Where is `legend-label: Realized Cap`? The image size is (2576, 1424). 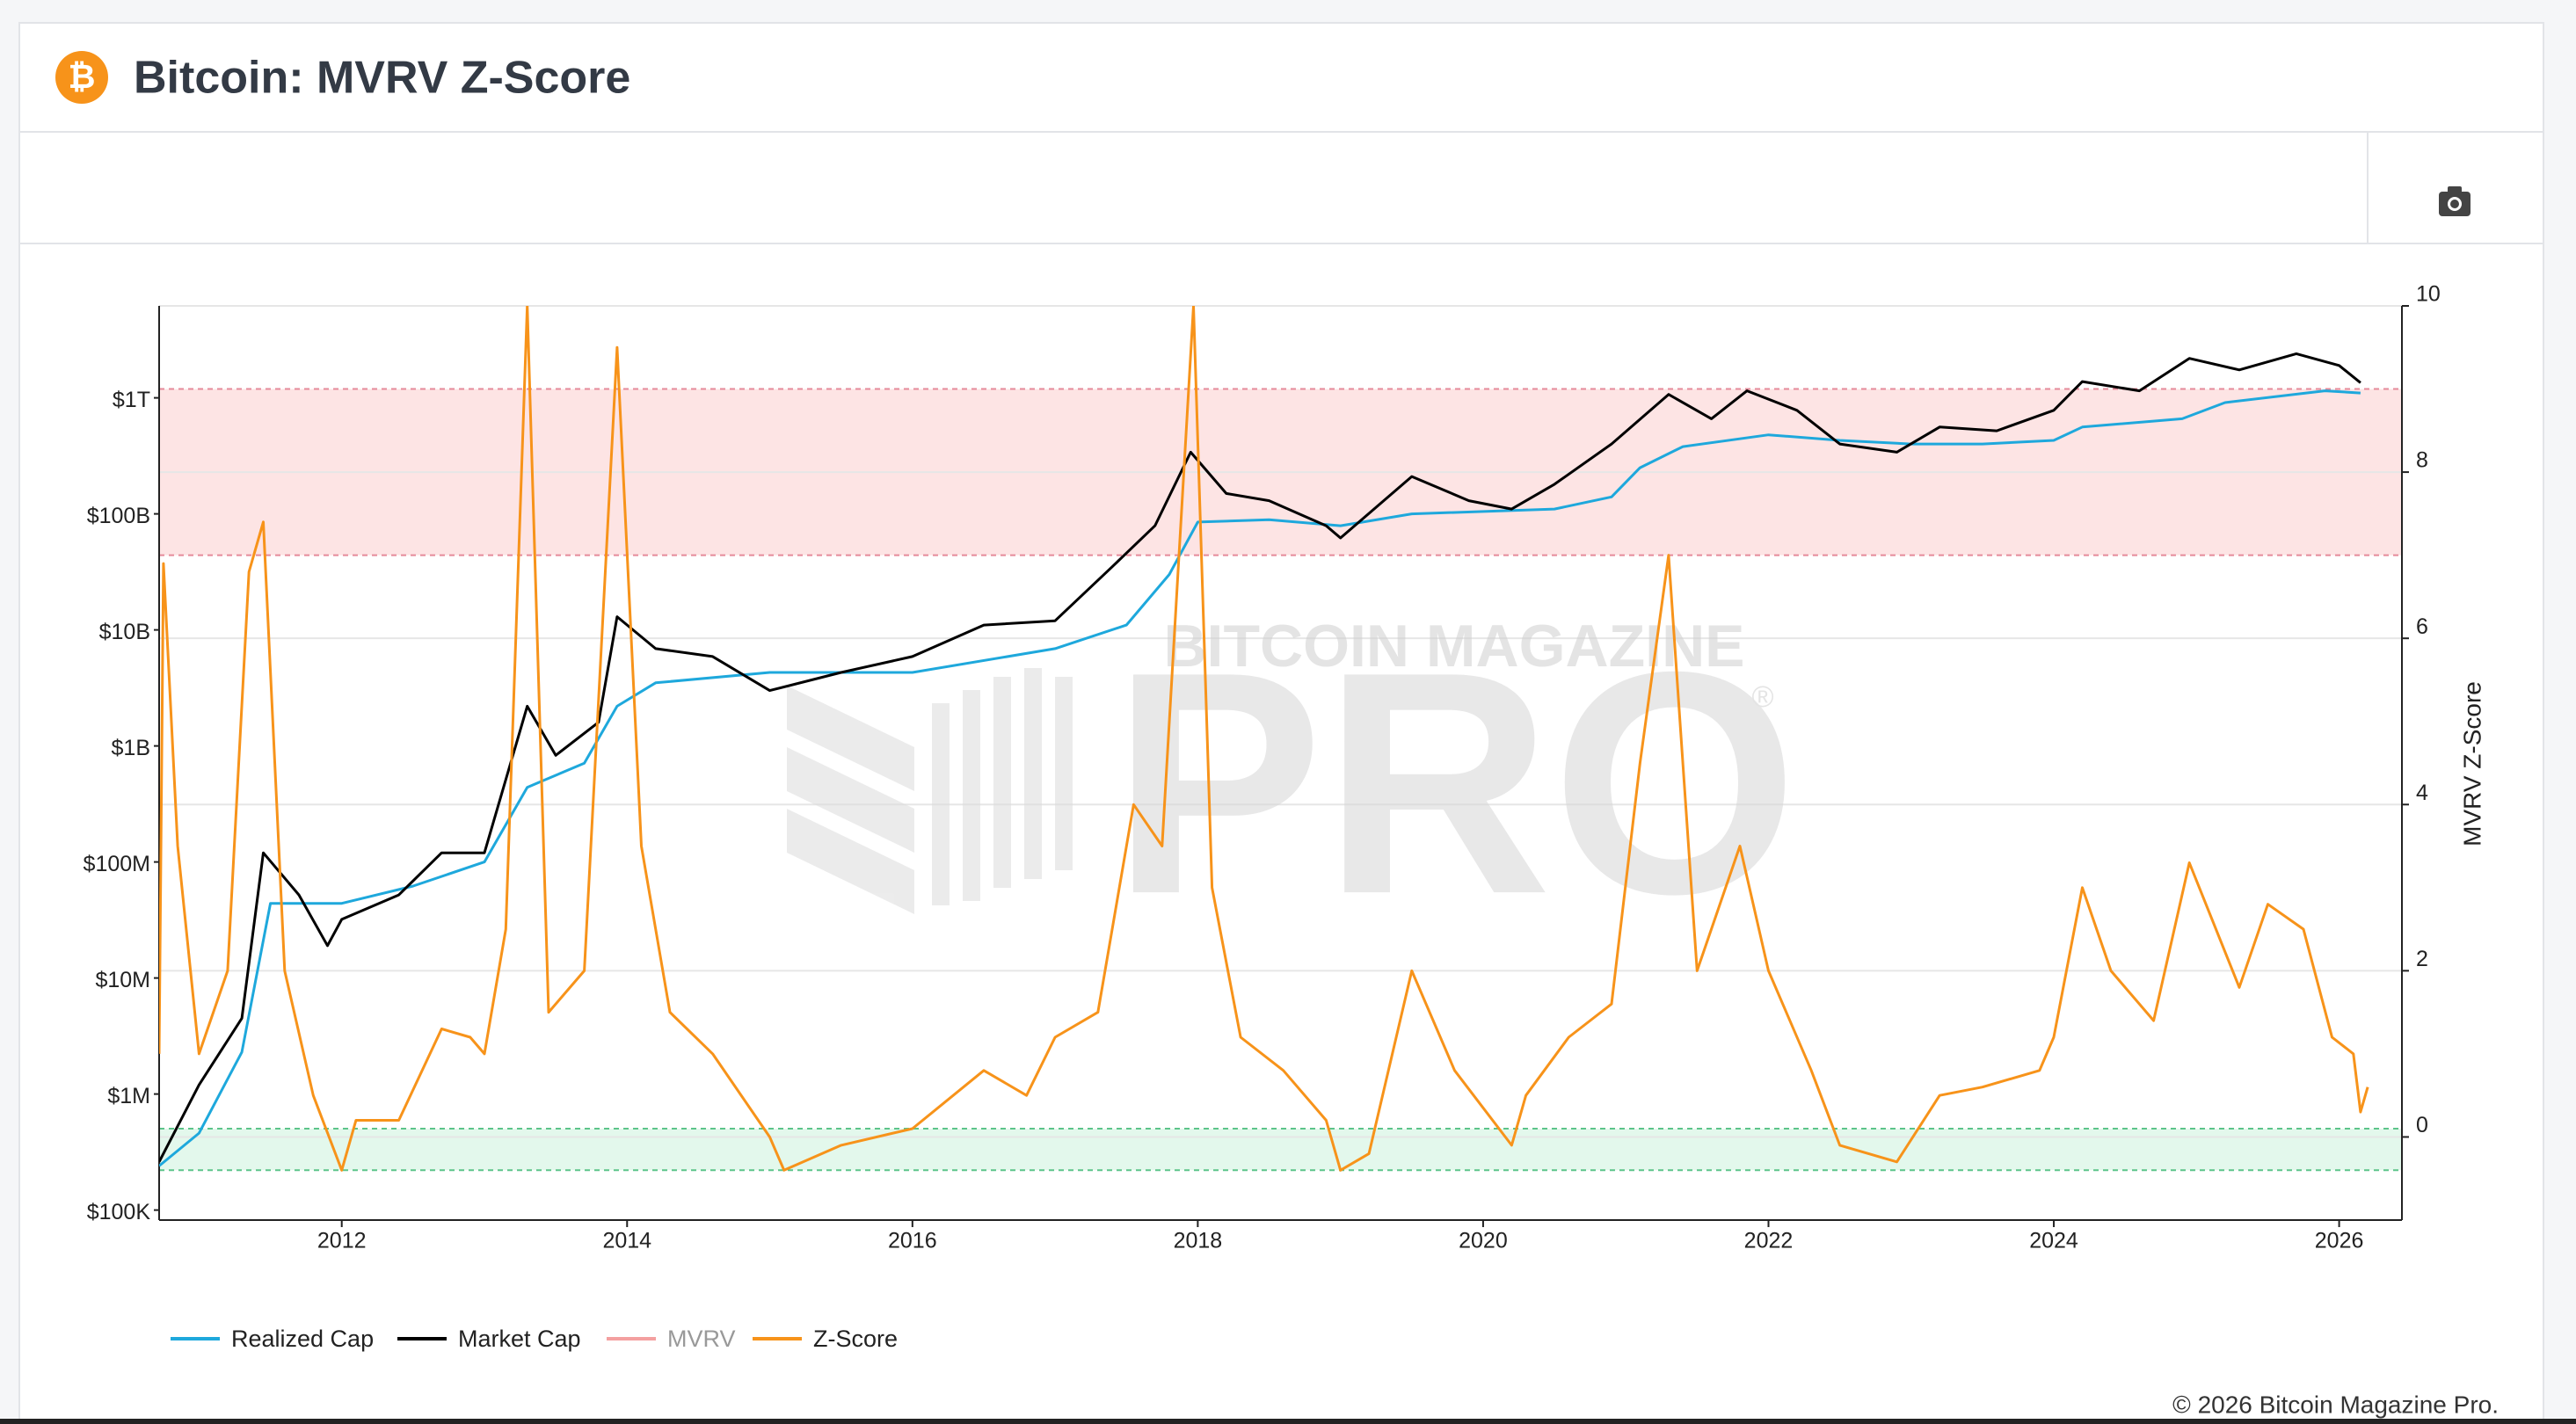
legend-label: Realized Cap is located at coordinates (302, 1339).